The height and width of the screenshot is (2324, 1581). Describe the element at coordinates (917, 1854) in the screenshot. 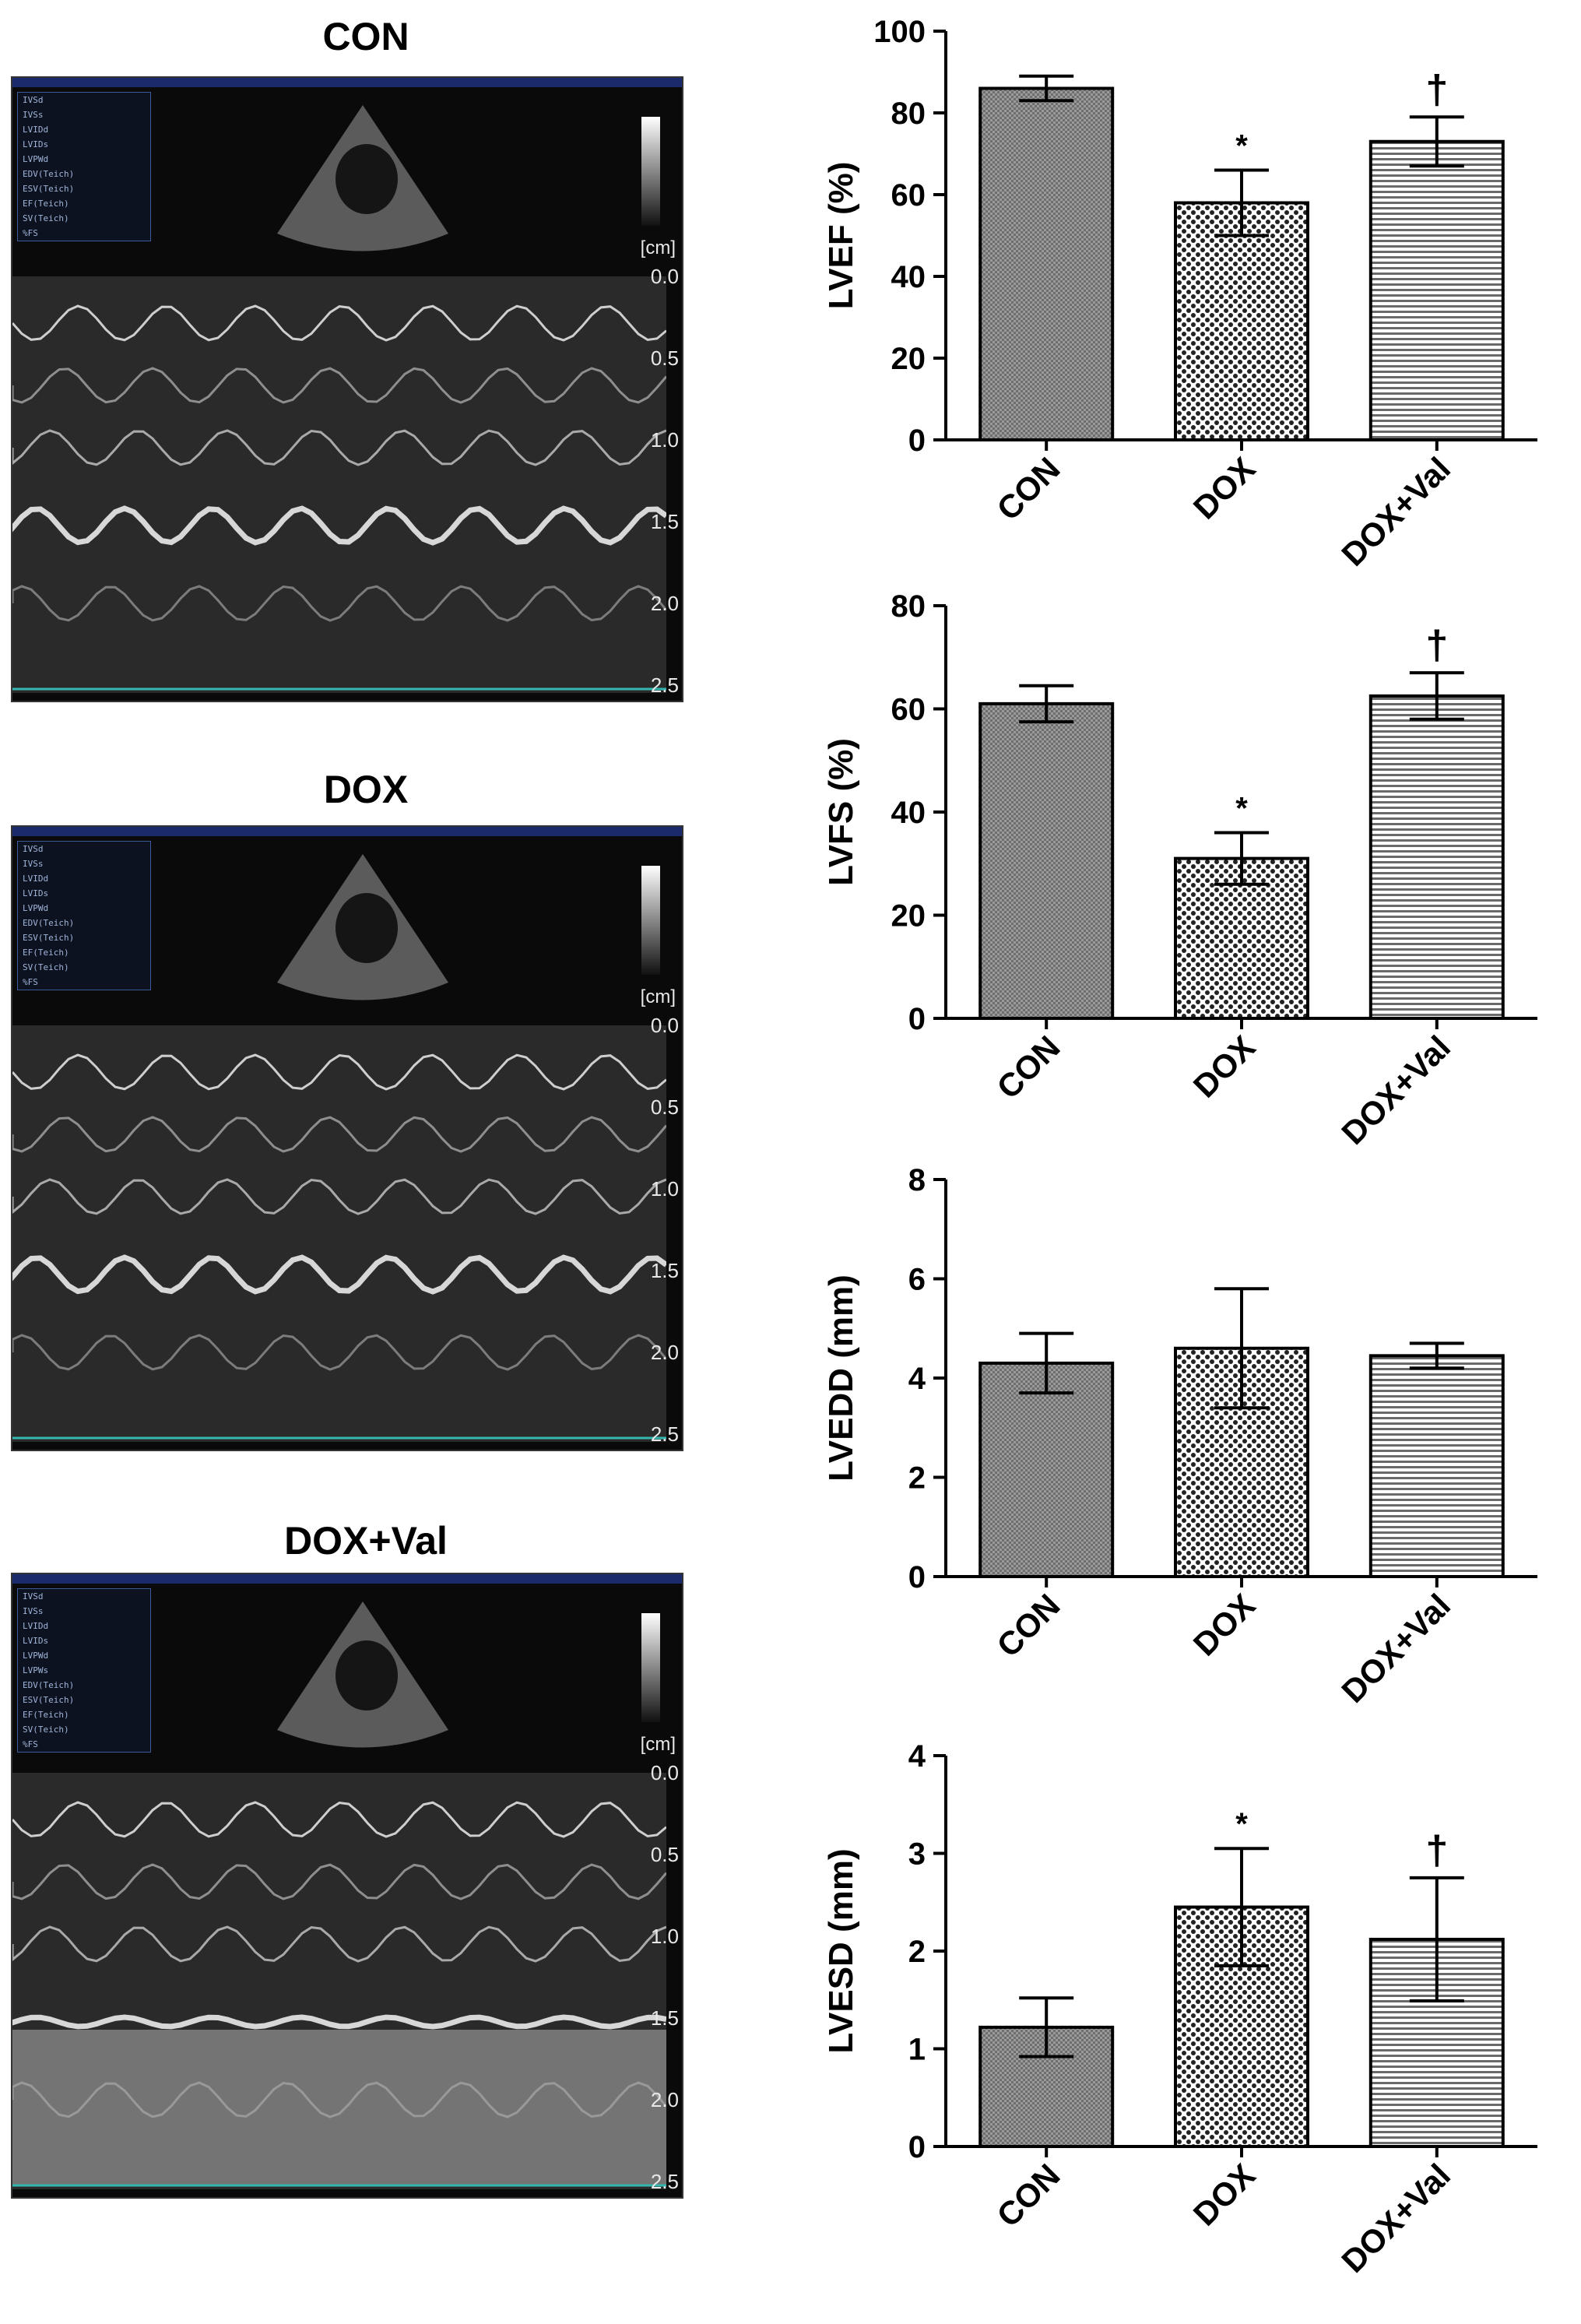

I see `y-tick-label: 3` at that location.